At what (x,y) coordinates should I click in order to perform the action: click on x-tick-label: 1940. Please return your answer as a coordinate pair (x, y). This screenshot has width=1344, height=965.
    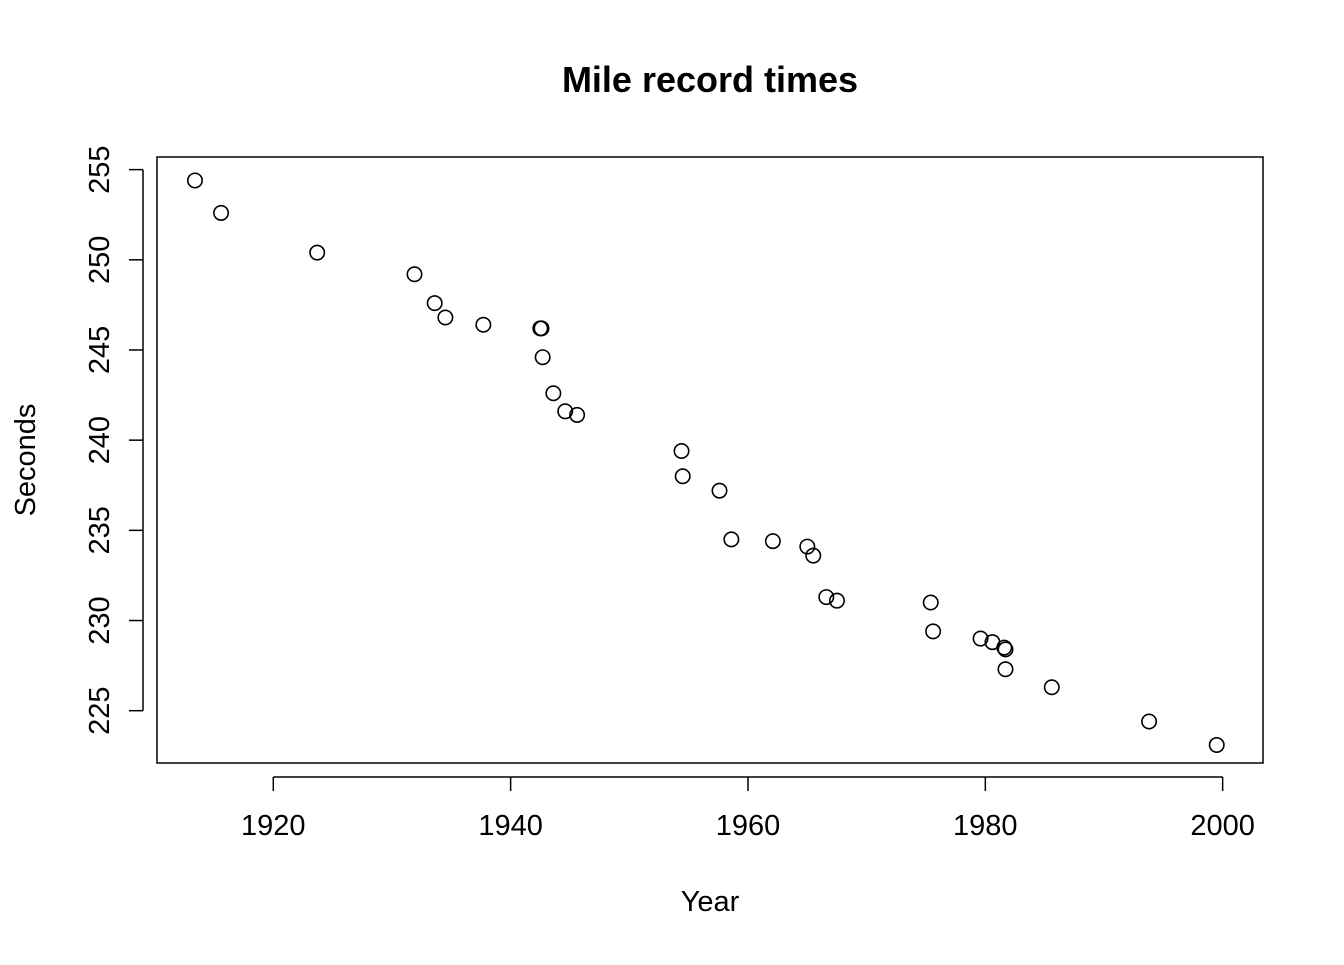
    Looking at the image, I should click on (510, 826).